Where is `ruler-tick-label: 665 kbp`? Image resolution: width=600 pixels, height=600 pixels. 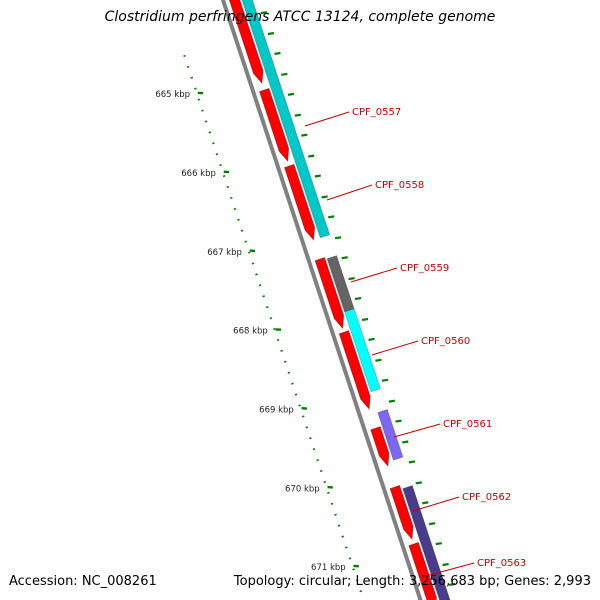 ruler-tick-label: 665 kbp is located at coordinates (172, 95).